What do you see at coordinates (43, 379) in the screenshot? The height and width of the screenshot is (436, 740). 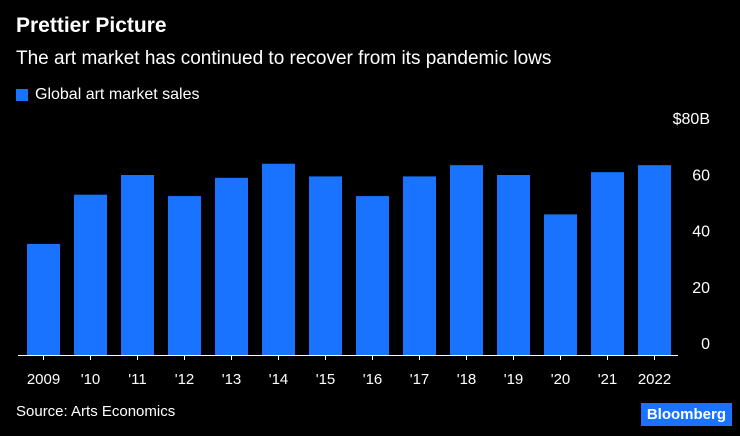 I see `x-tick-label-0: 2009` at bounding box center [43, 379].